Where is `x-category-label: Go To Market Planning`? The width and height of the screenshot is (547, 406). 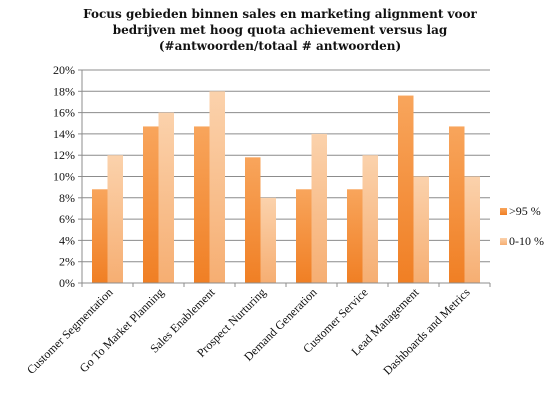 x-category-label: Go To Market Planning is located at coordinates (122, 330).